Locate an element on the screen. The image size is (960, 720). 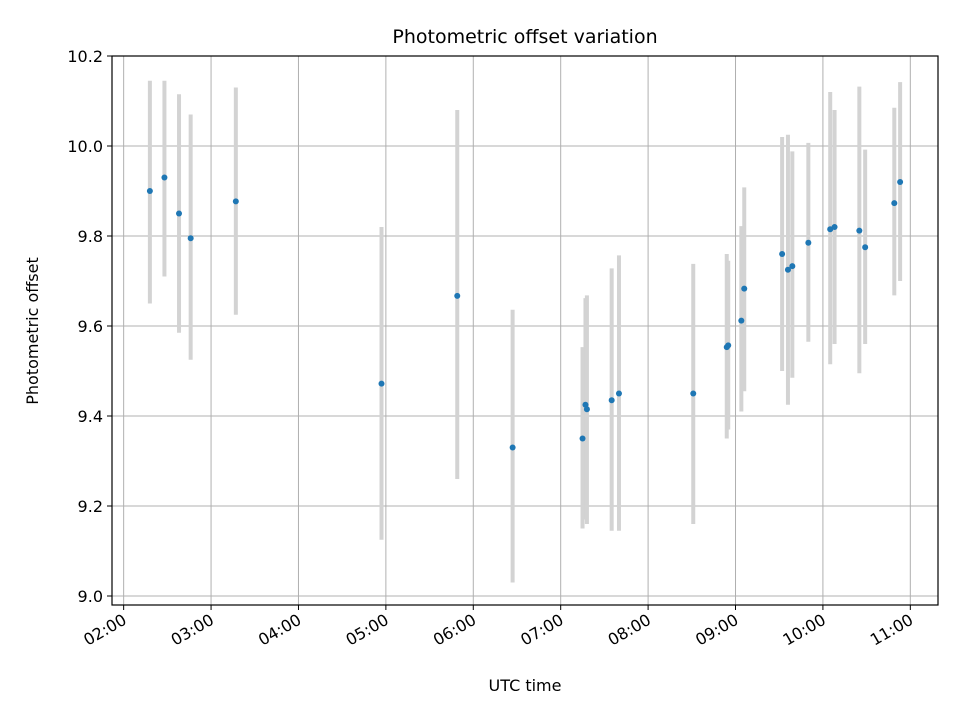
y-tick-label: 9.4 is located at coordinates (90, 416).